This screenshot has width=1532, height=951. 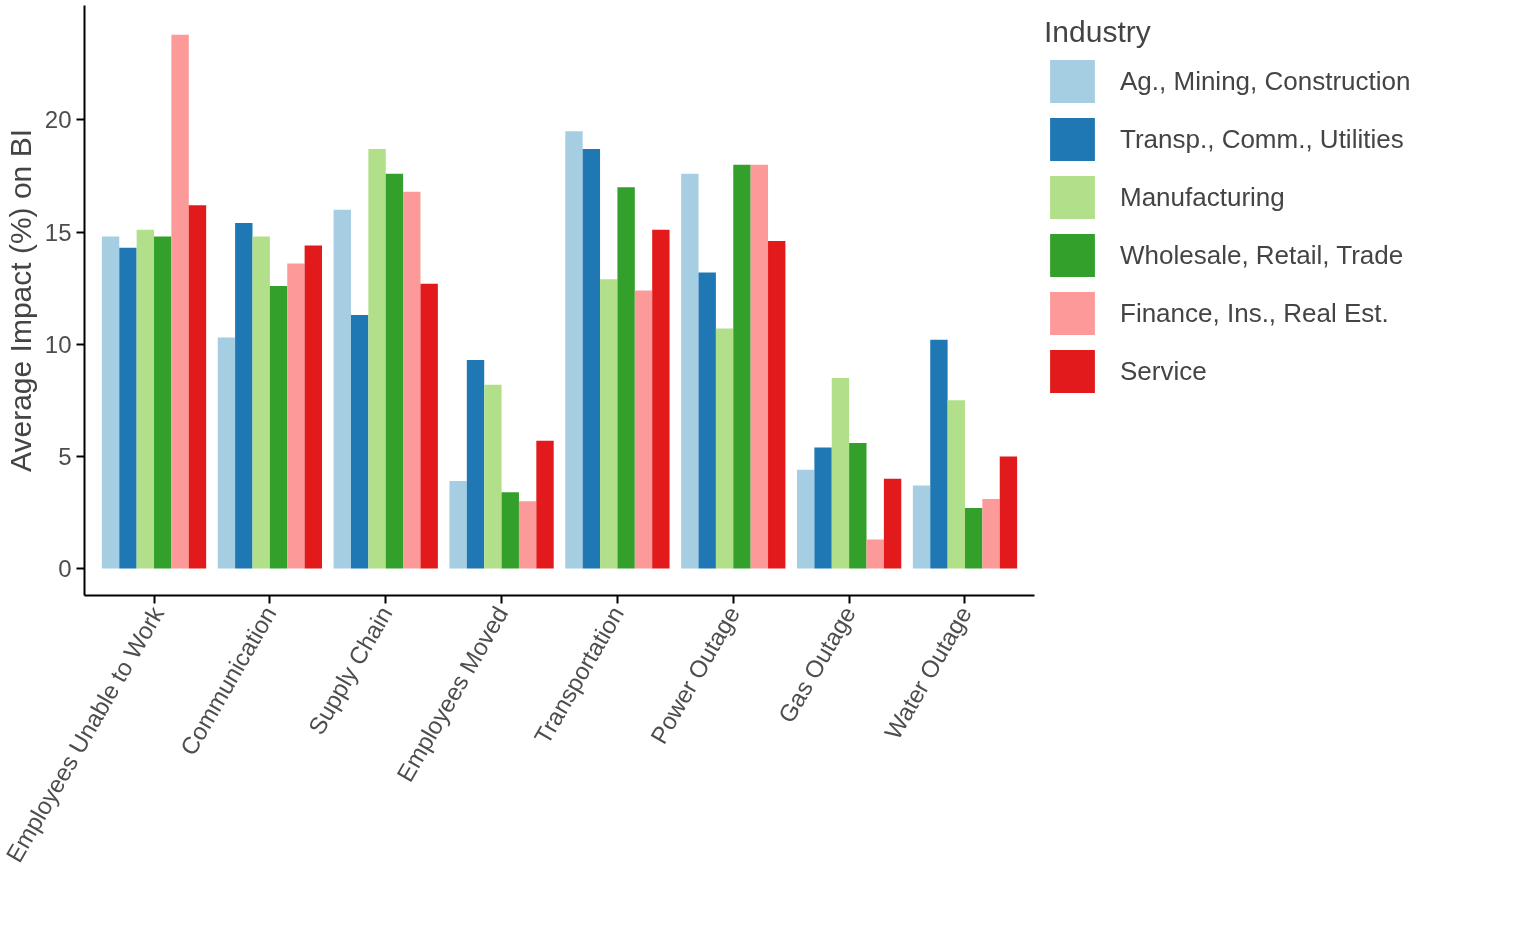 What do you see at coordinates (58, 120) in the screenshot?
I see `y-tick-label: 20` at bounding box center [58, 120].